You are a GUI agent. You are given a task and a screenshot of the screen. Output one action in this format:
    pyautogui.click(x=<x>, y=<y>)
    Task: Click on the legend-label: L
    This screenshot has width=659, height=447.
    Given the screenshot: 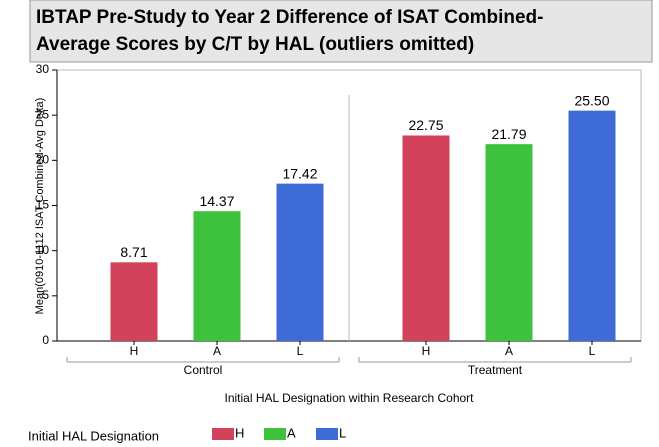 What is the action you would take?
    pyautogui.click(x=342, y=432)
    